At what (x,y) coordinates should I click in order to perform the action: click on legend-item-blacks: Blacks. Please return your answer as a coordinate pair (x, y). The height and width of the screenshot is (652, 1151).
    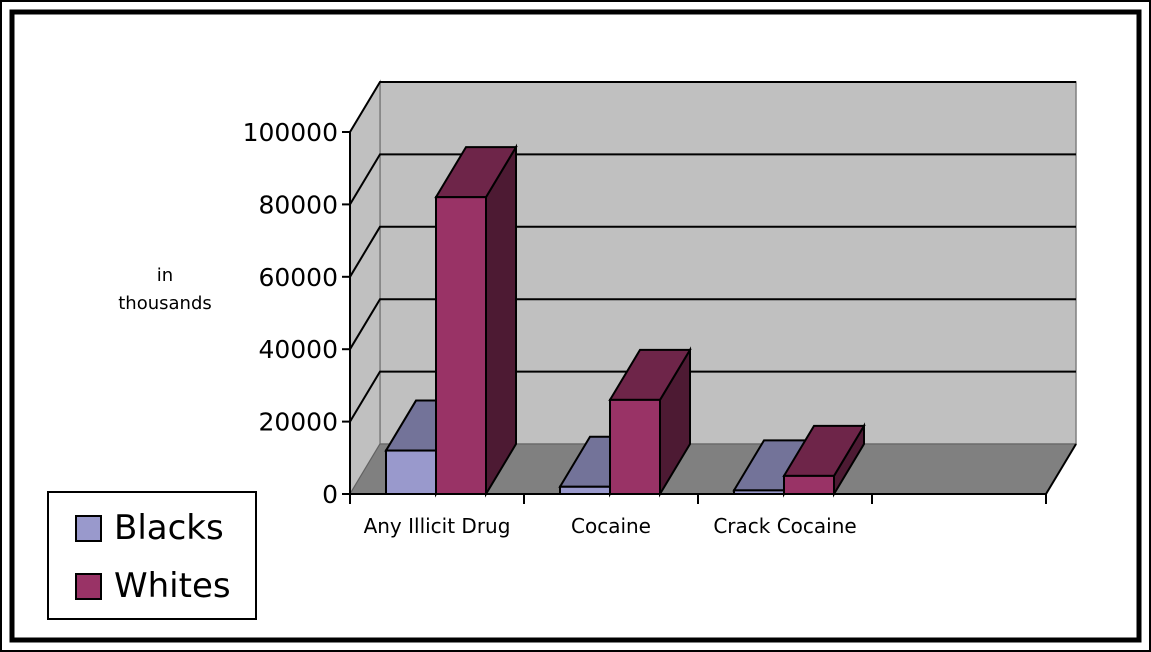
    Looking at the image, I should click on (149, 528).